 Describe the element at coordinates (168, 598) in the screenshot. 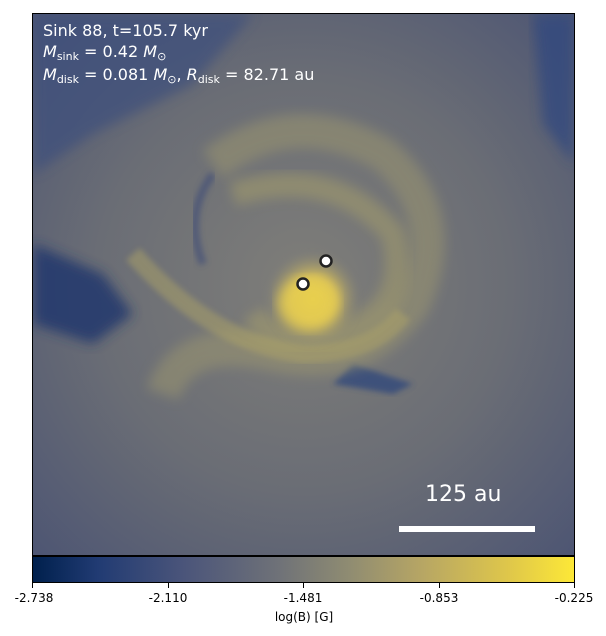

I see `colorbar-tick-label: -2.110` at that location.